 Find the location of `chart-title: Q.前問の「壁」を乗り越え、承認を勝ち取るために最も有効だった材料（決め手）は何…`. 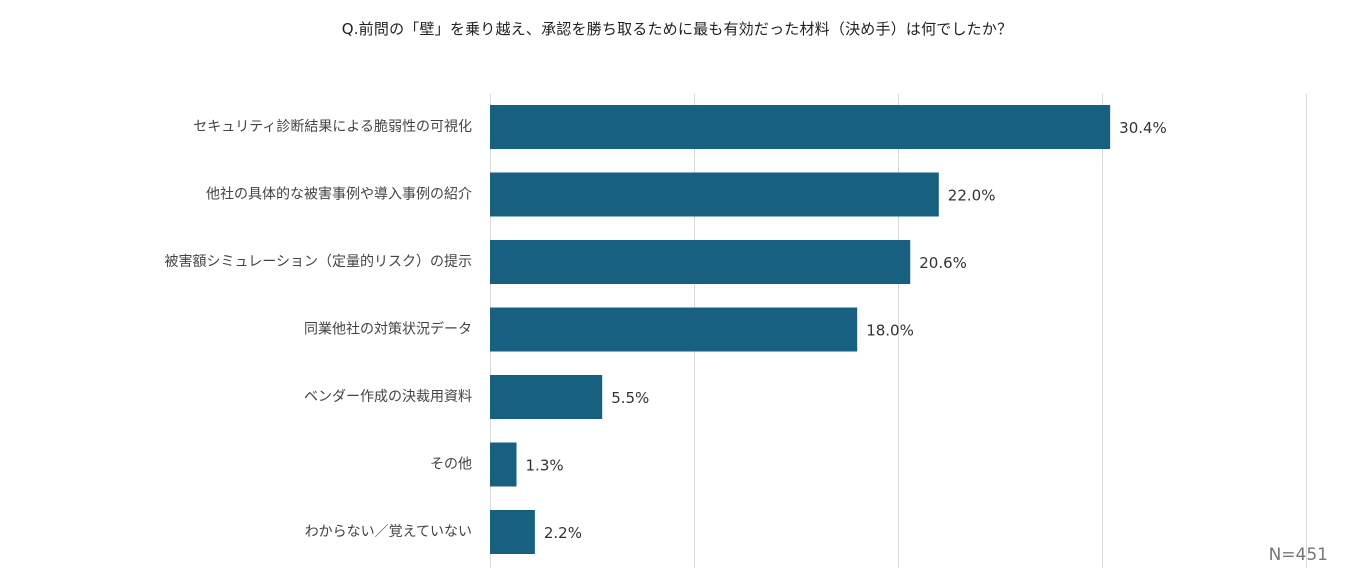

chart-title: Q.前問の「壁」を乗り越え、承認を勝ち取るために最も有効だった材料（決め手）は何… is located at coordinates (677, 29).